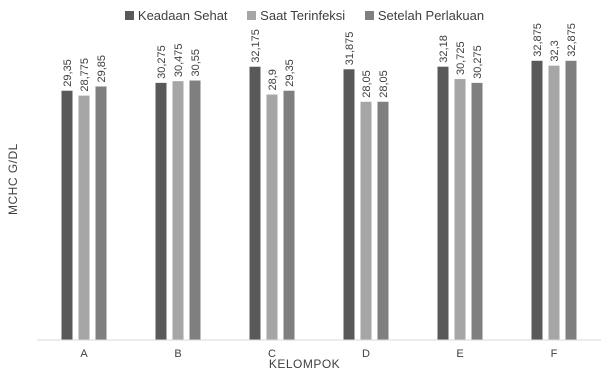  Describe the element at coordinates (304, 364) in the screenshot. I see `x-axis-title: KELOMPOK` at that location.